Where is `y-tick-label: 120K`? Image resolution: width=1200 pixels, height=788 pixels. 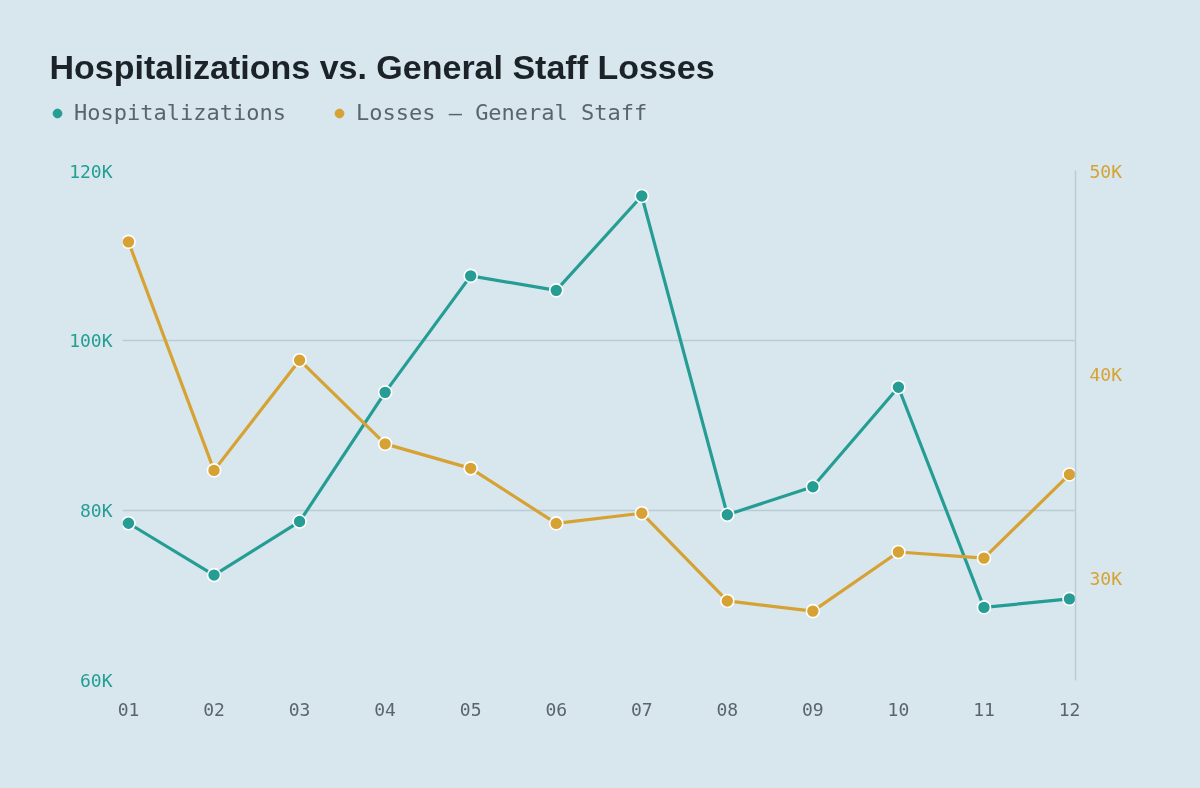 y-tick-label: 120K is located at coordinates (91, 171).